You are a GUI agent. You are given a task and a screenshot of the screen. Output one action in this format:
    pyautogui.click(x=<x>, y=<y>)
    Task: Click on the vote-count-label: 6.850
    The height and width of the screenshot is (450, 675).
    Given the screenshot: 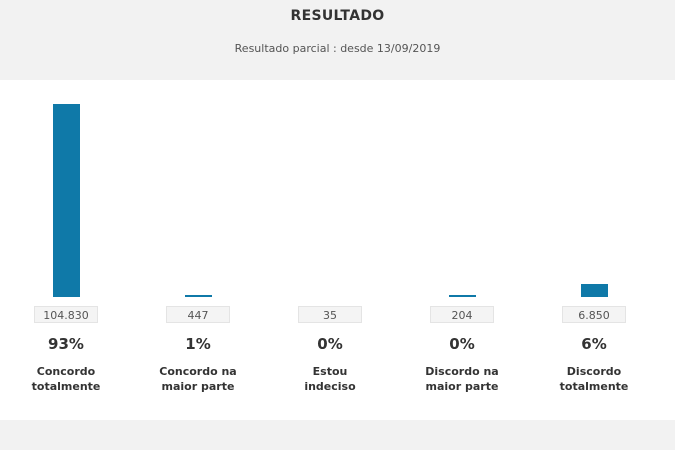 What is the action you would take?
    pyautogui.click(x=594, y=314)
    